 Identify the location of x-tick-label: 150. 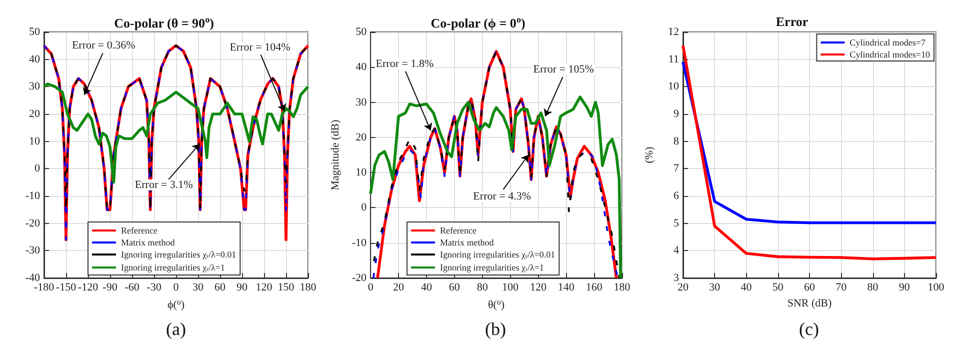
(286, 288).